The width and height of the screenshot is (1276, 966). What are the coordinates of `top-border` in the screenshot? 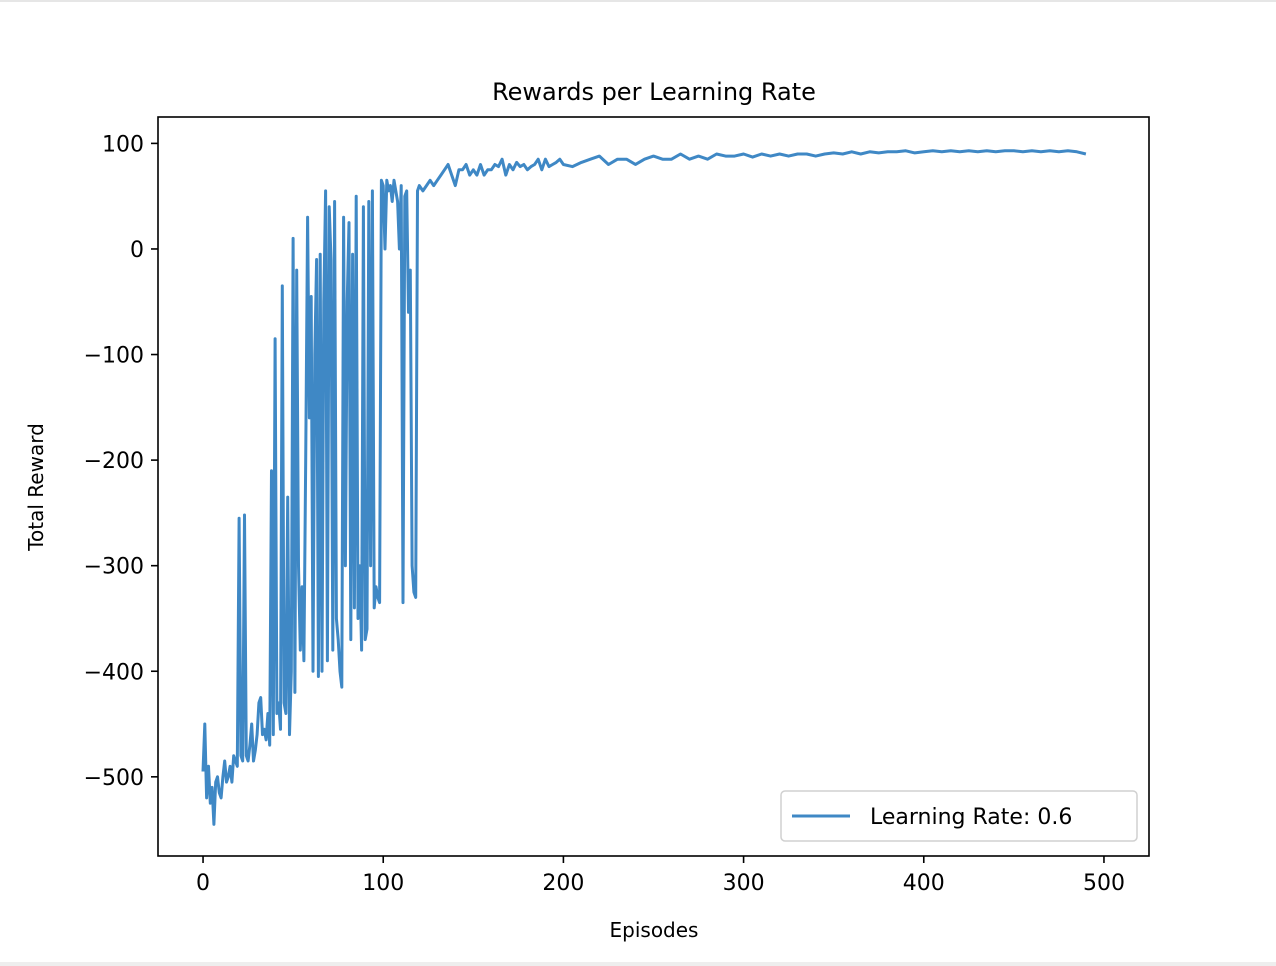 It's located at (638, 1).